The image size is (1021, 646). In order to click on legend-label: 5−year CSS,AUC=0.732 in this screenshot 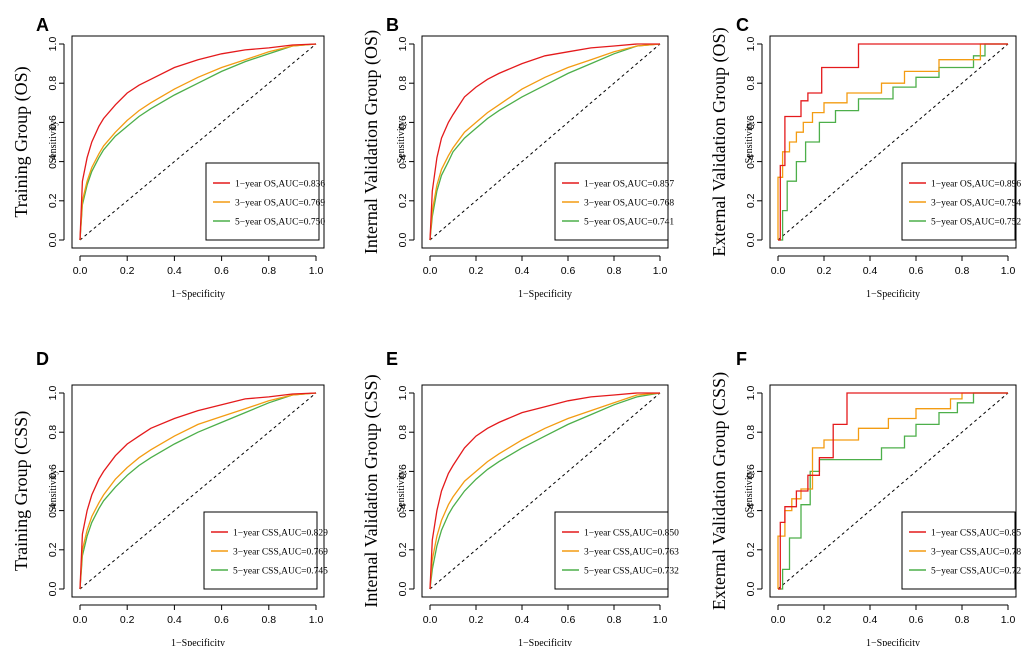, I will do `click(631, 572)`.